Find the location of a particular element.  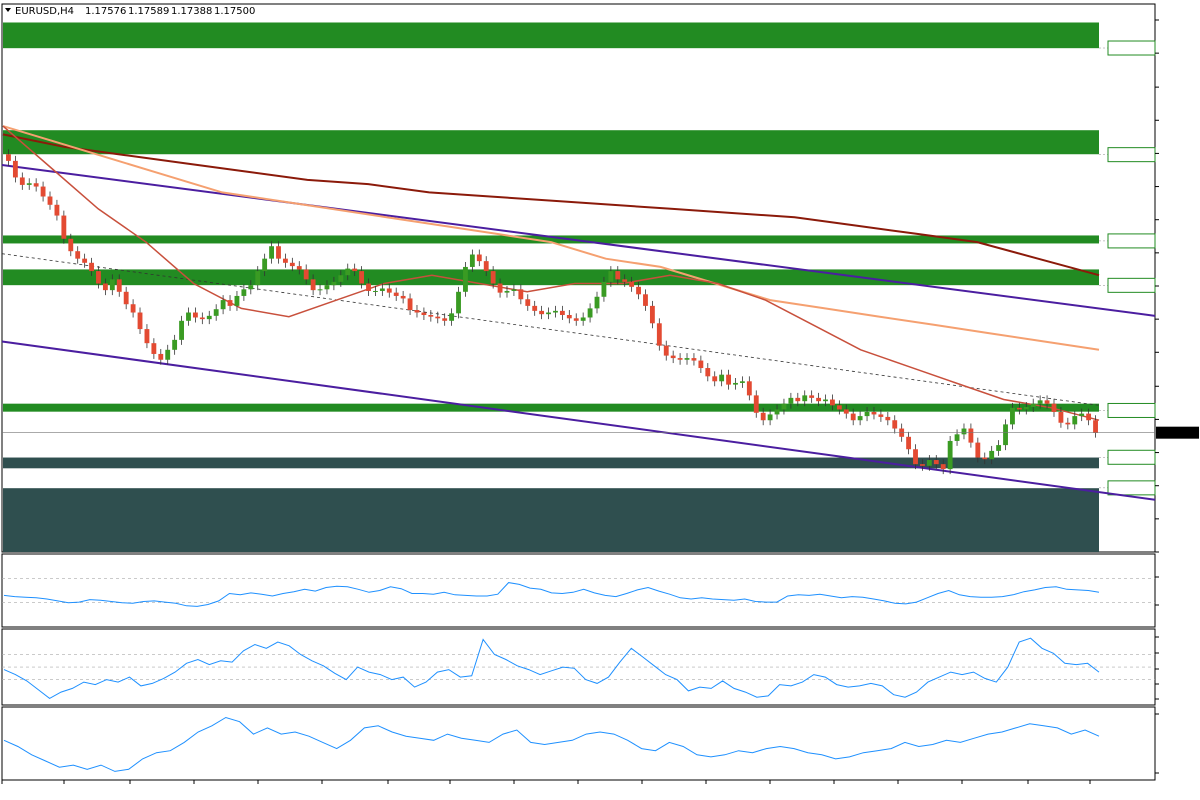

current-price-tag is located at coordinates (1177, 432).